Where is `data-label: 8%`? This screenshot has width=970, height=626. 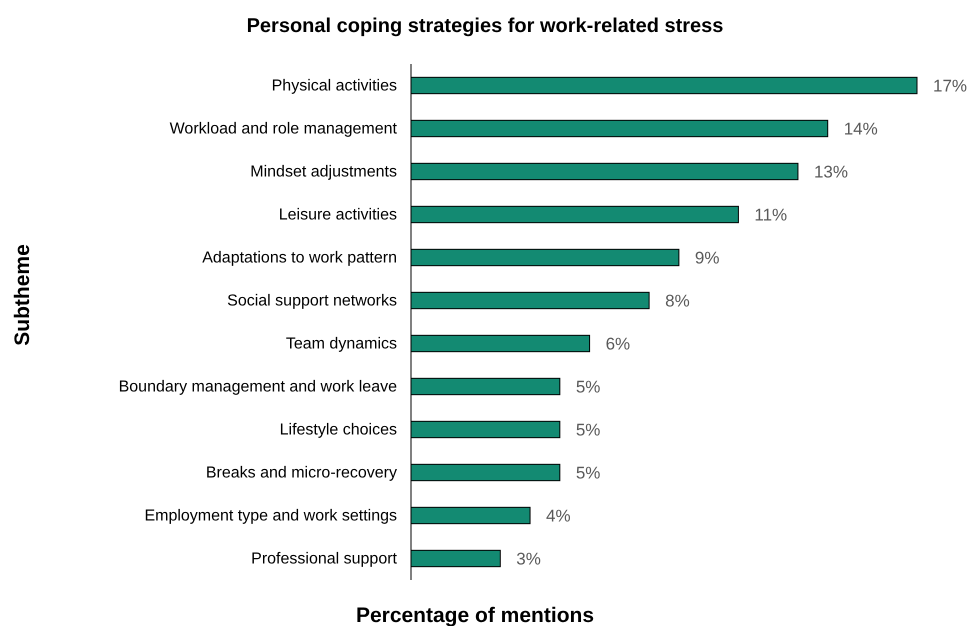
data-label: 8% is located at coordinates (677, 300).